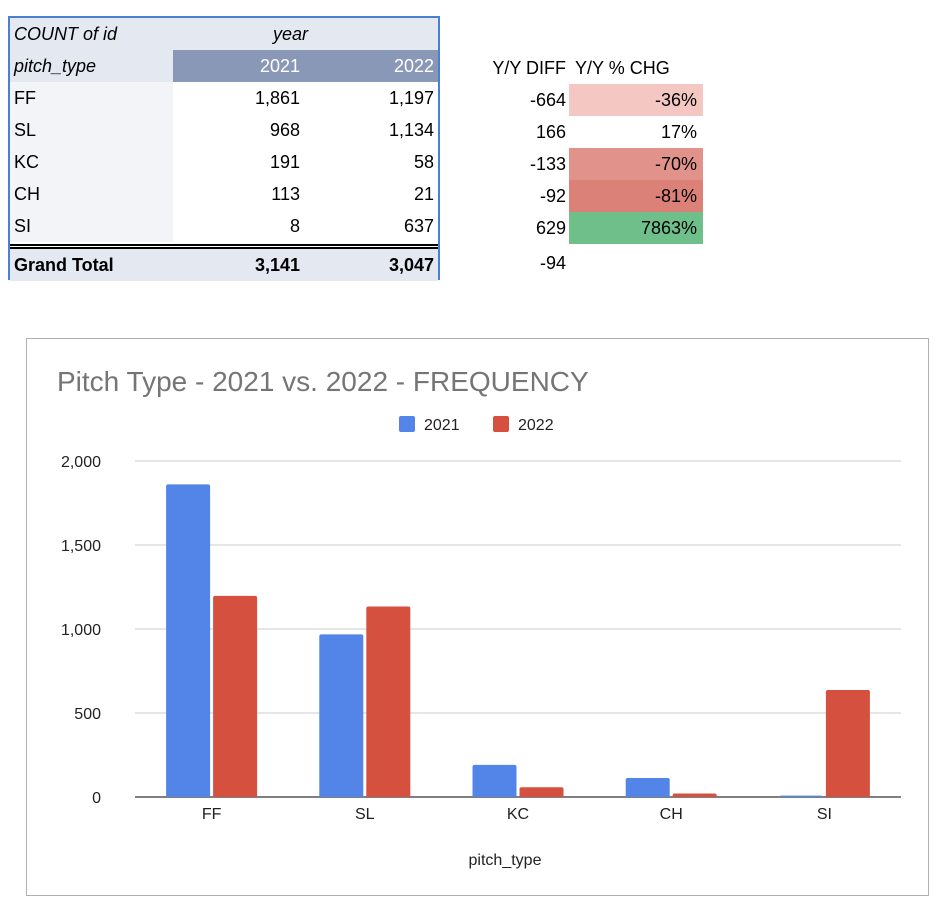  What do you see at coordinates (294, 226) in the screenshot?
I see `cell-2021: 8` at bounding box center [294, 226].